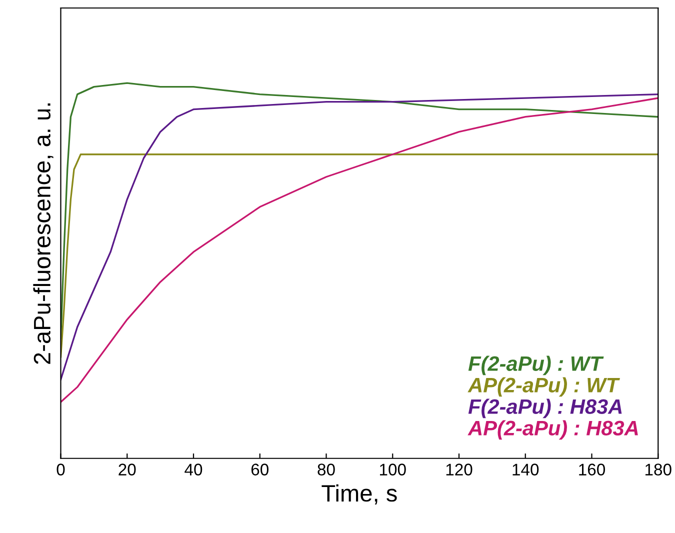 The height and width of the screenshot is (533, 675). Describe the element at coordinates (259, 470) in the screenshot. I see `x-tick-label: 60` at that location.